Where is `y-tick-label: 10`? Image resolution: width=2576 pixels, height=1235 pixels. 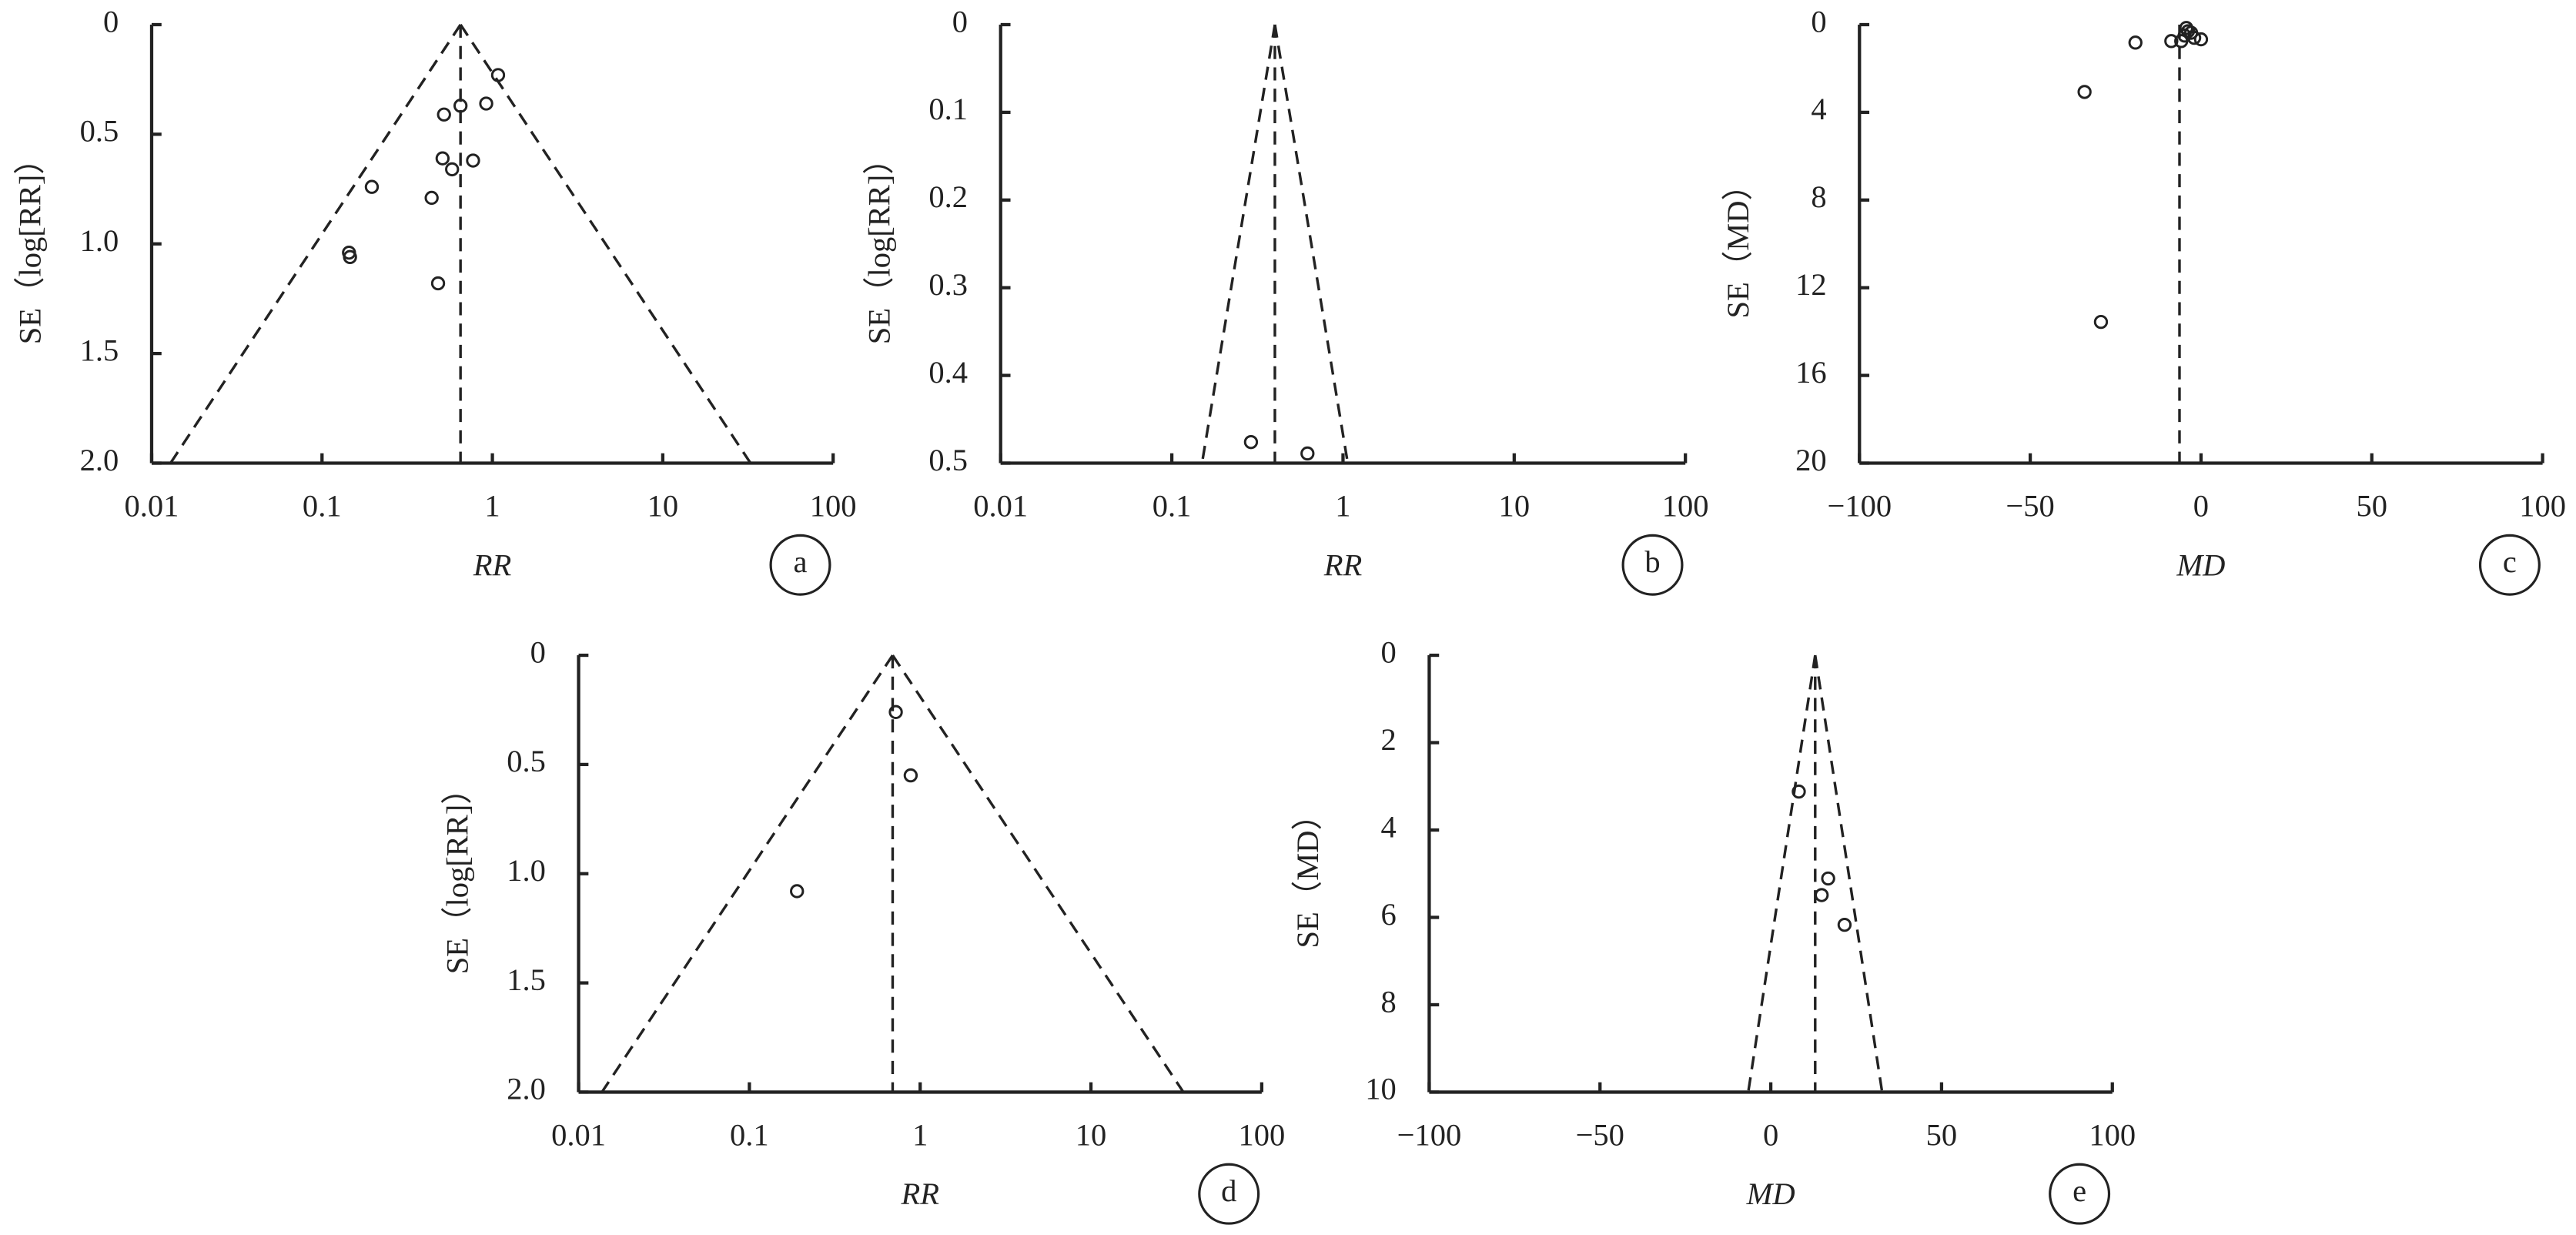
y-tick-label: 10 is located at coordinates (1381, 1089).